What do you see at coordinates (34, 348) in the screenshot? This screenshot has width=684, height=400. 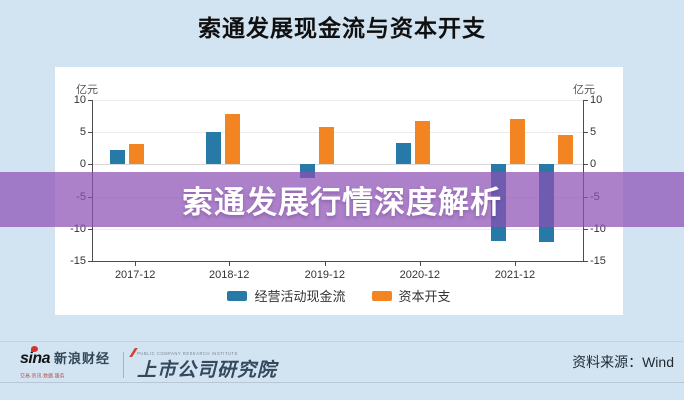 I see `sina-eye-icon` at bounding box center [34, 348].